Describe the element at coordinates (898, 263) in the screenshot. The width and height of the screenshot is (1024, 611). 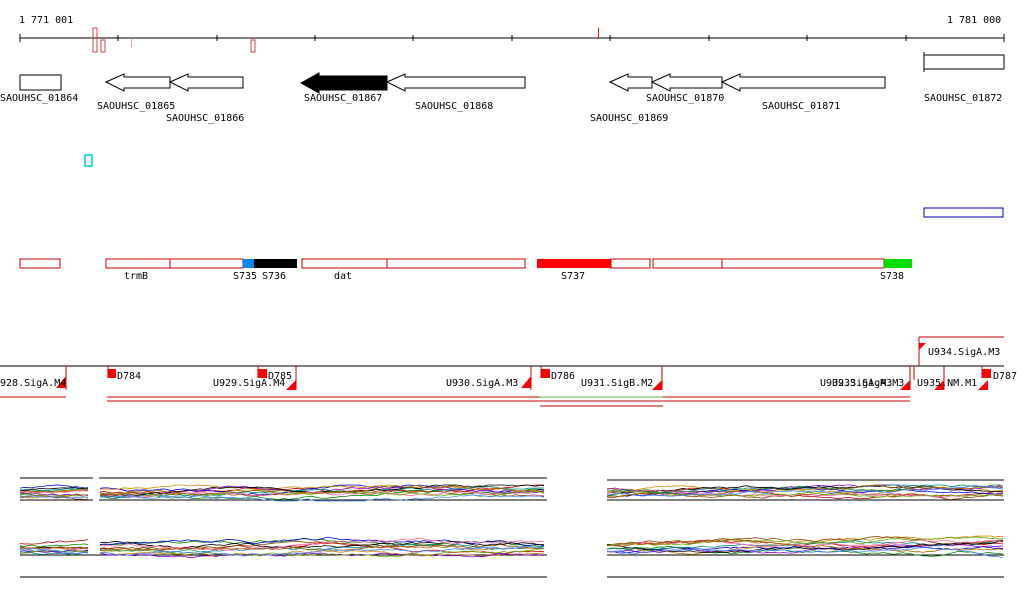
I see `segment-S738` at that location.